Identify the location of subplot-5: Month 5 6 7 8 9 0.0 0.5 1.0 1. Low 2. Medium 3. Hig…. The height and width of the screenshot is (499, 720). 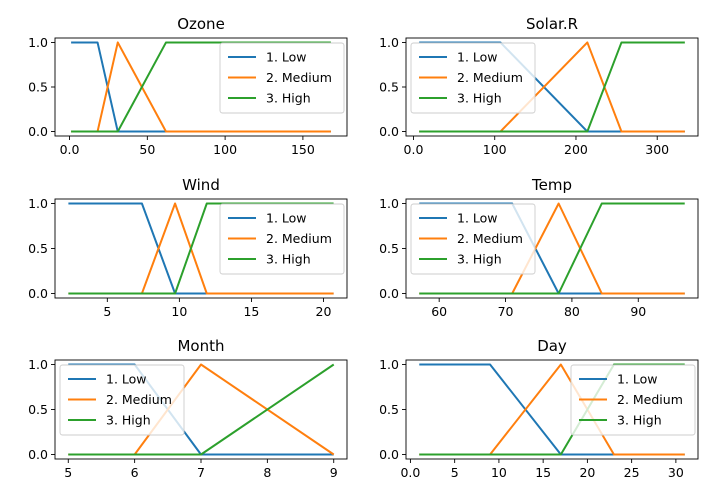
(188, 408).